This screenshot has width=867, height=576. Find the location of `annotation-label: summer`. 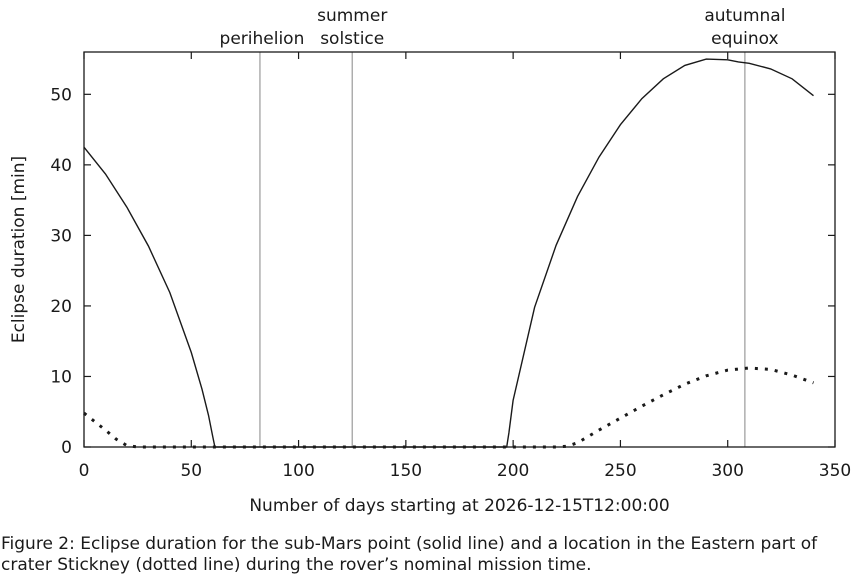

annotation-label: summer is located at coordinates (352, 16).